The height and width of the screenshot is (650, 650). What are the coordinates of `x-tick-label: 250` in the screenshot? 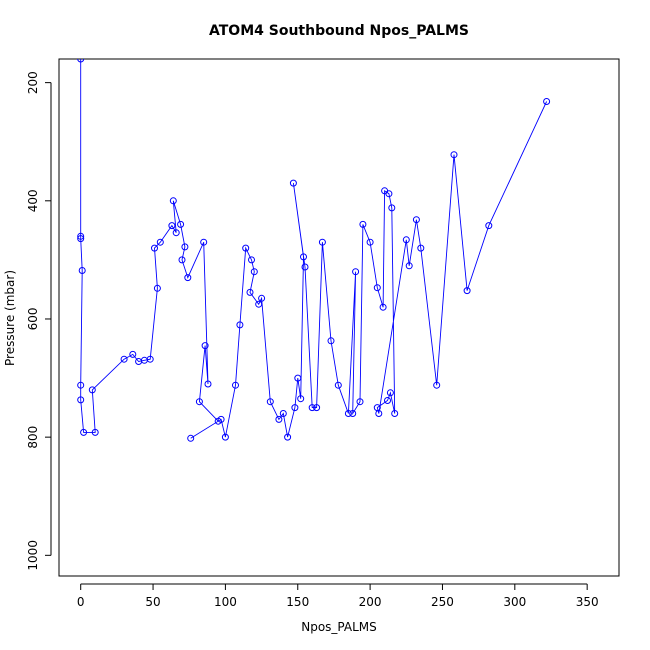 It's located at (442, 602).